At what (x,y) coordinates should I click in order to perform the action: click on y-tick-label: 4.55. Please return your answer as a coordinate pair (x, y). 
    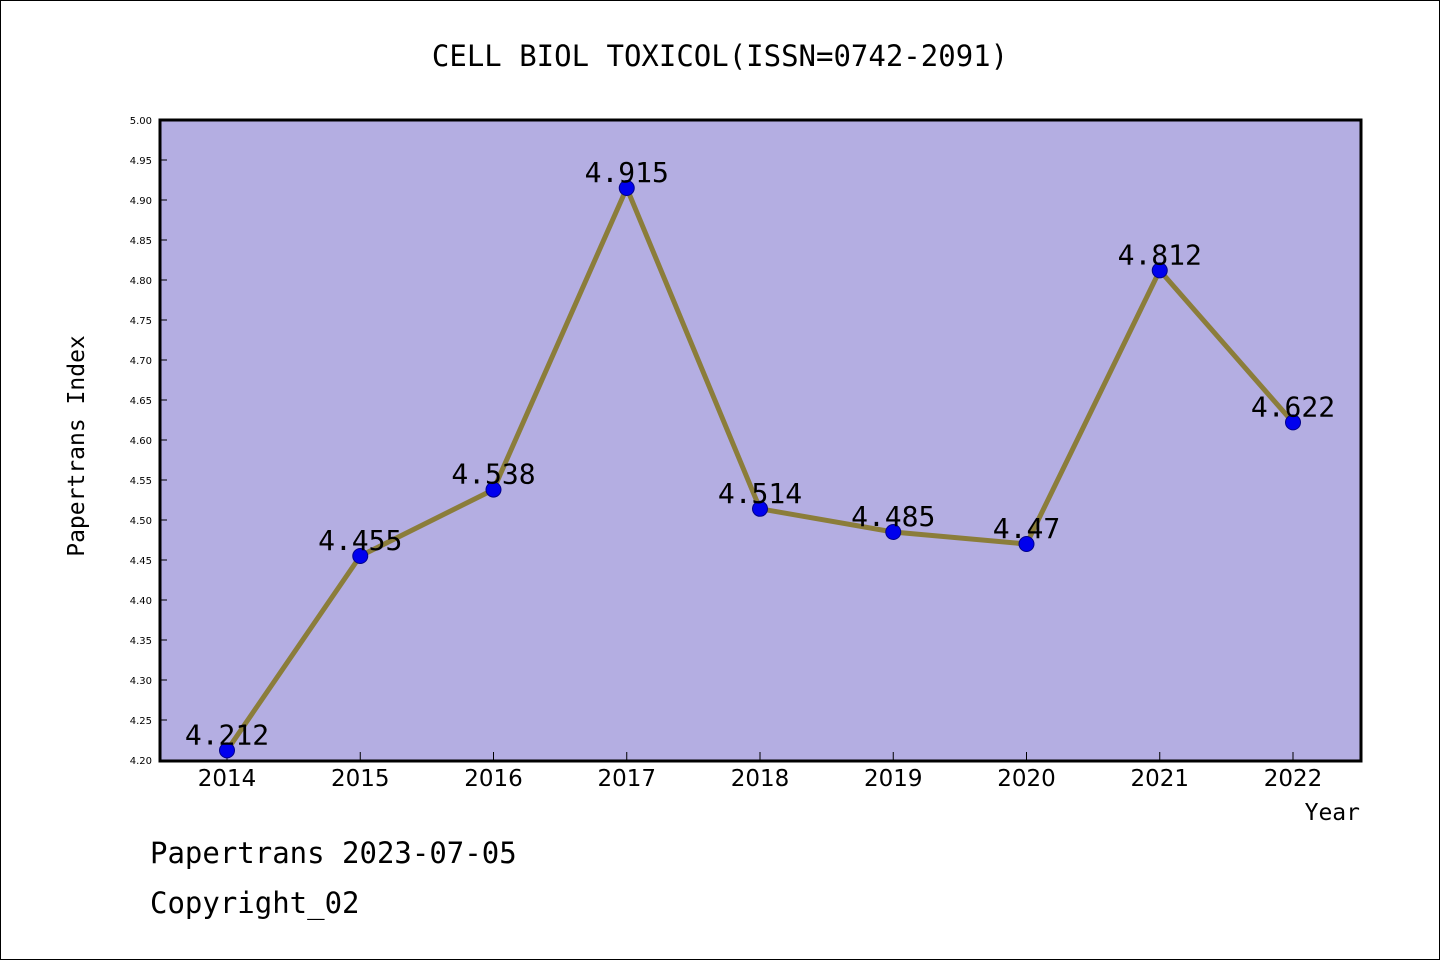
    Looking at the image, I should click on (141, 481).